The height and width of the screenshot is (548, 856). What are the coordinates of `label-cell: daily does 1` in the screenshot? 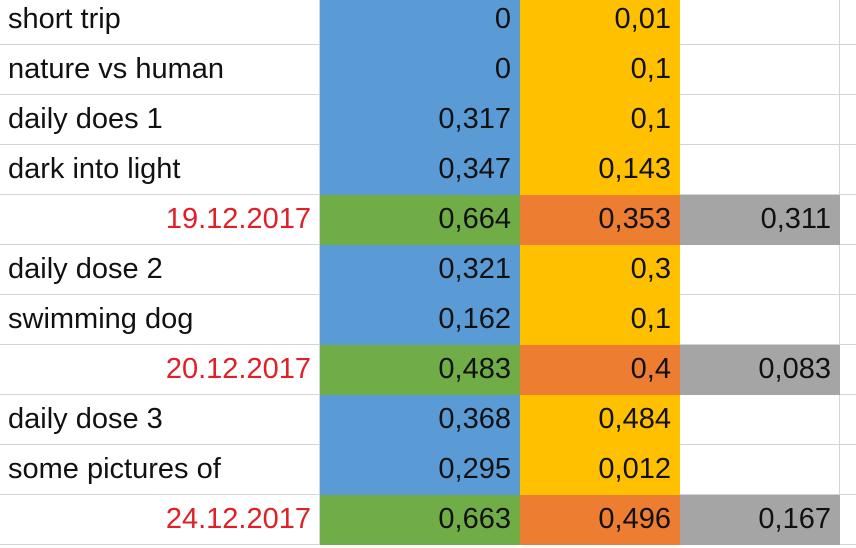 It's located at (160, 120).